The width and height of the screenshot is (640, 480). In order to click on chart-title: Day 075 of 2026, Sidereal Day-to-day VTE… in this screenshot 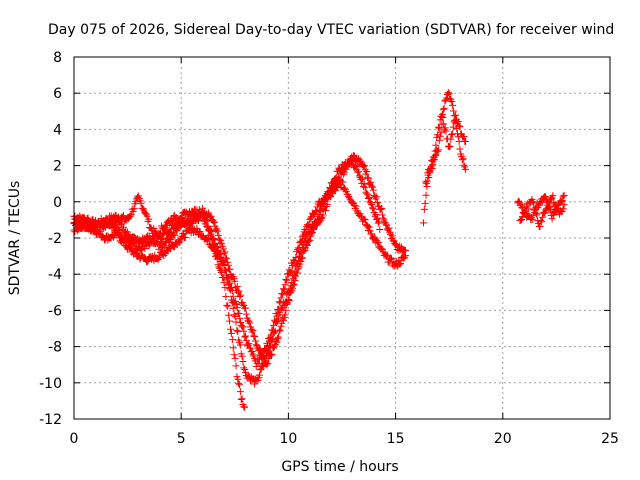, I will do `click(331, 30)`.